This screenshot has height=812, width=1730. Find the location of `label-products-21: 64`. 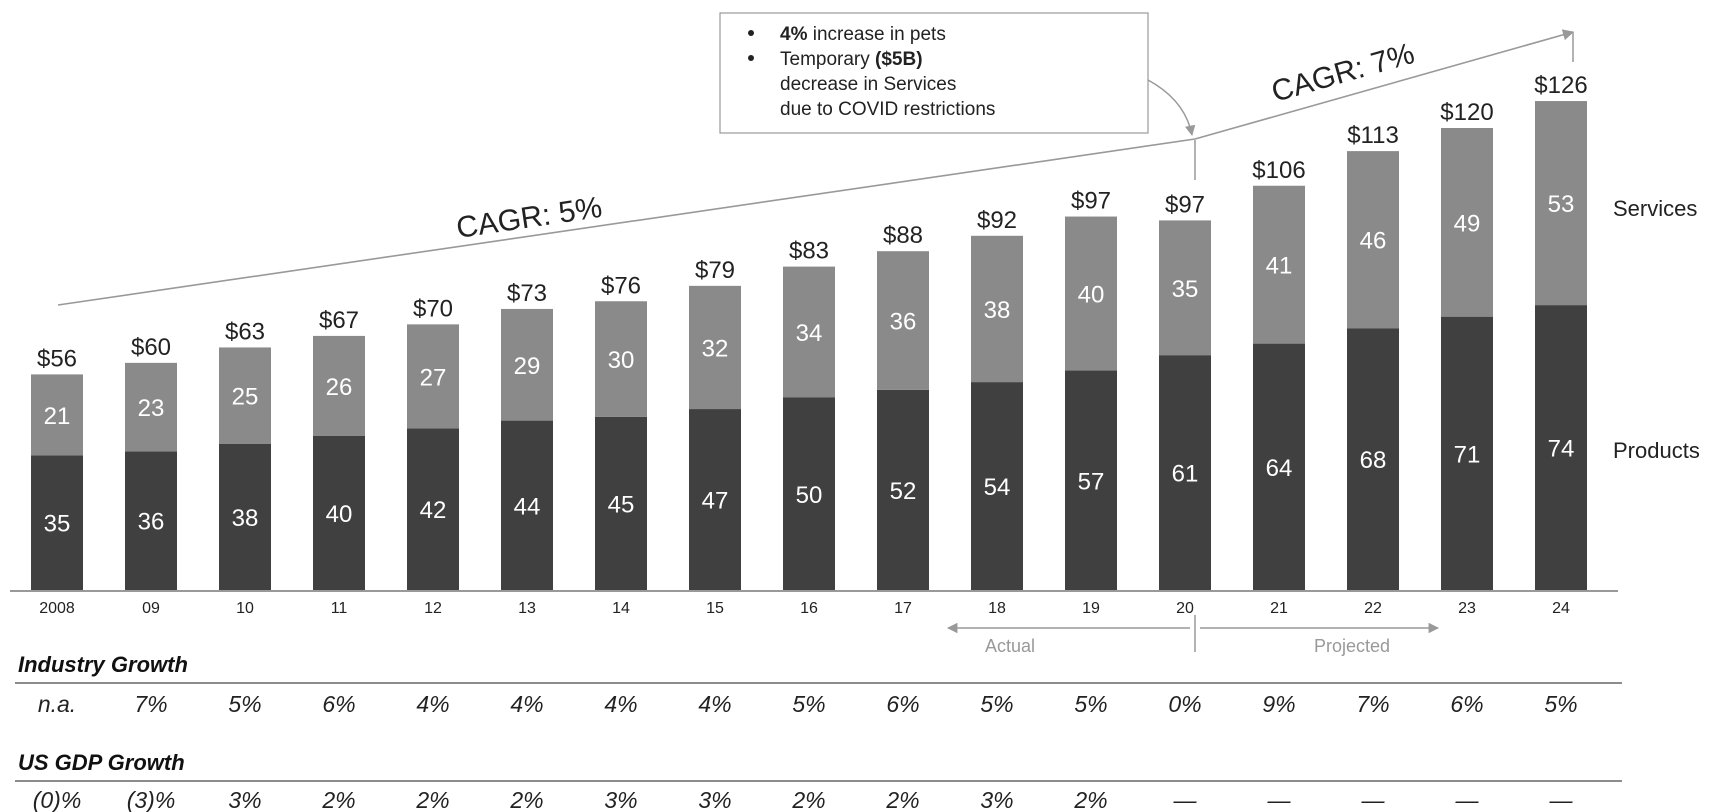

label-products-21: 64 is located at coordinates (1279, 468).